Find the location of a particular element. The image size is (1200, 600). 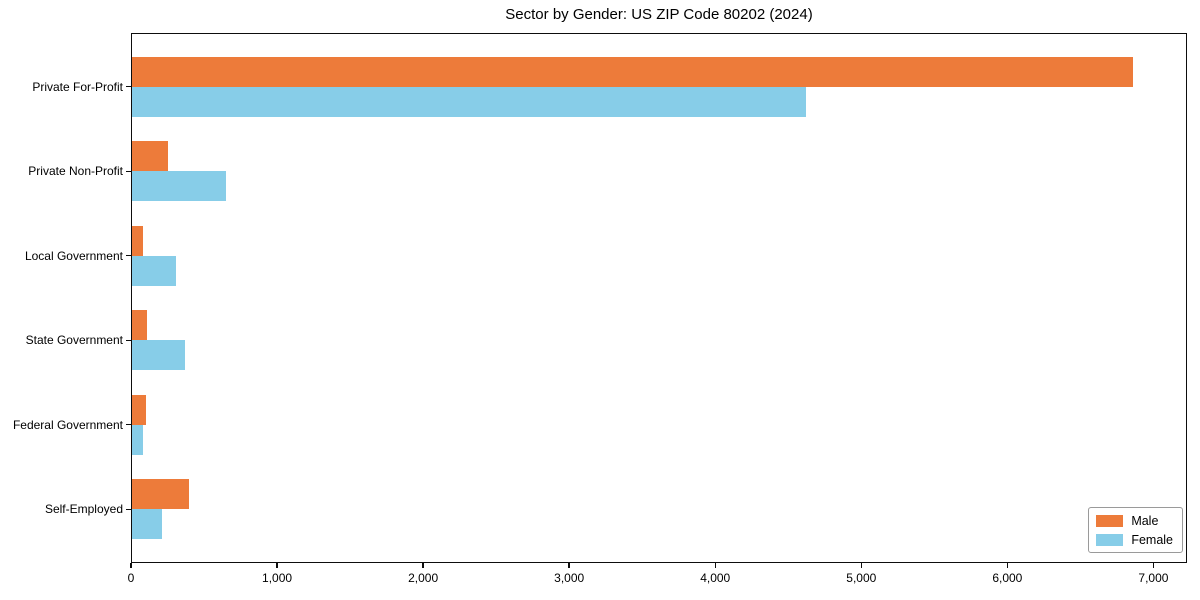

xtick-label-2000: 2,000 is located at coordinates (423, 578).